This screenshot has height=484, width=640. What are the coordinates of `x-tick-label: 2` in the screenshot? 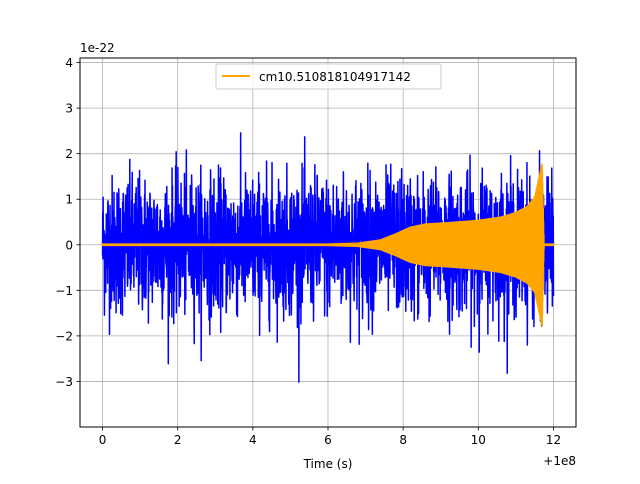 It's located at (178, 440).